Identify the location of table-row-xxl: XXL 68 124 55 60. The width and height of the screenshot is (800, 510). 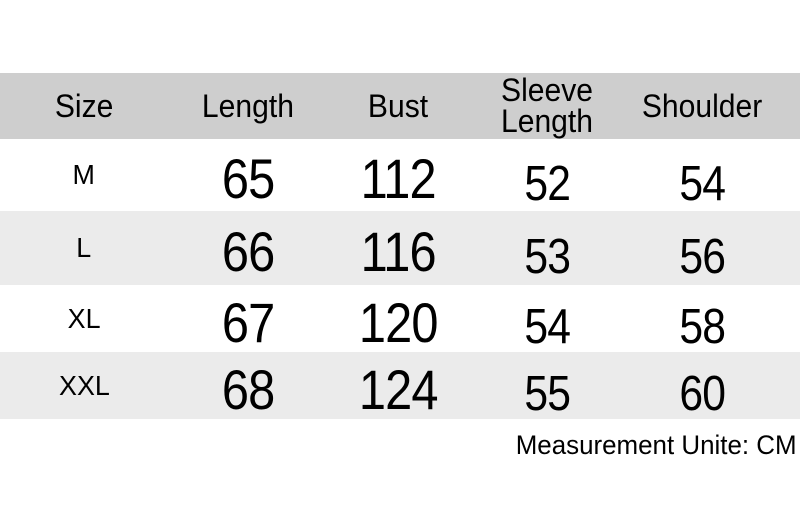
(400, 385).